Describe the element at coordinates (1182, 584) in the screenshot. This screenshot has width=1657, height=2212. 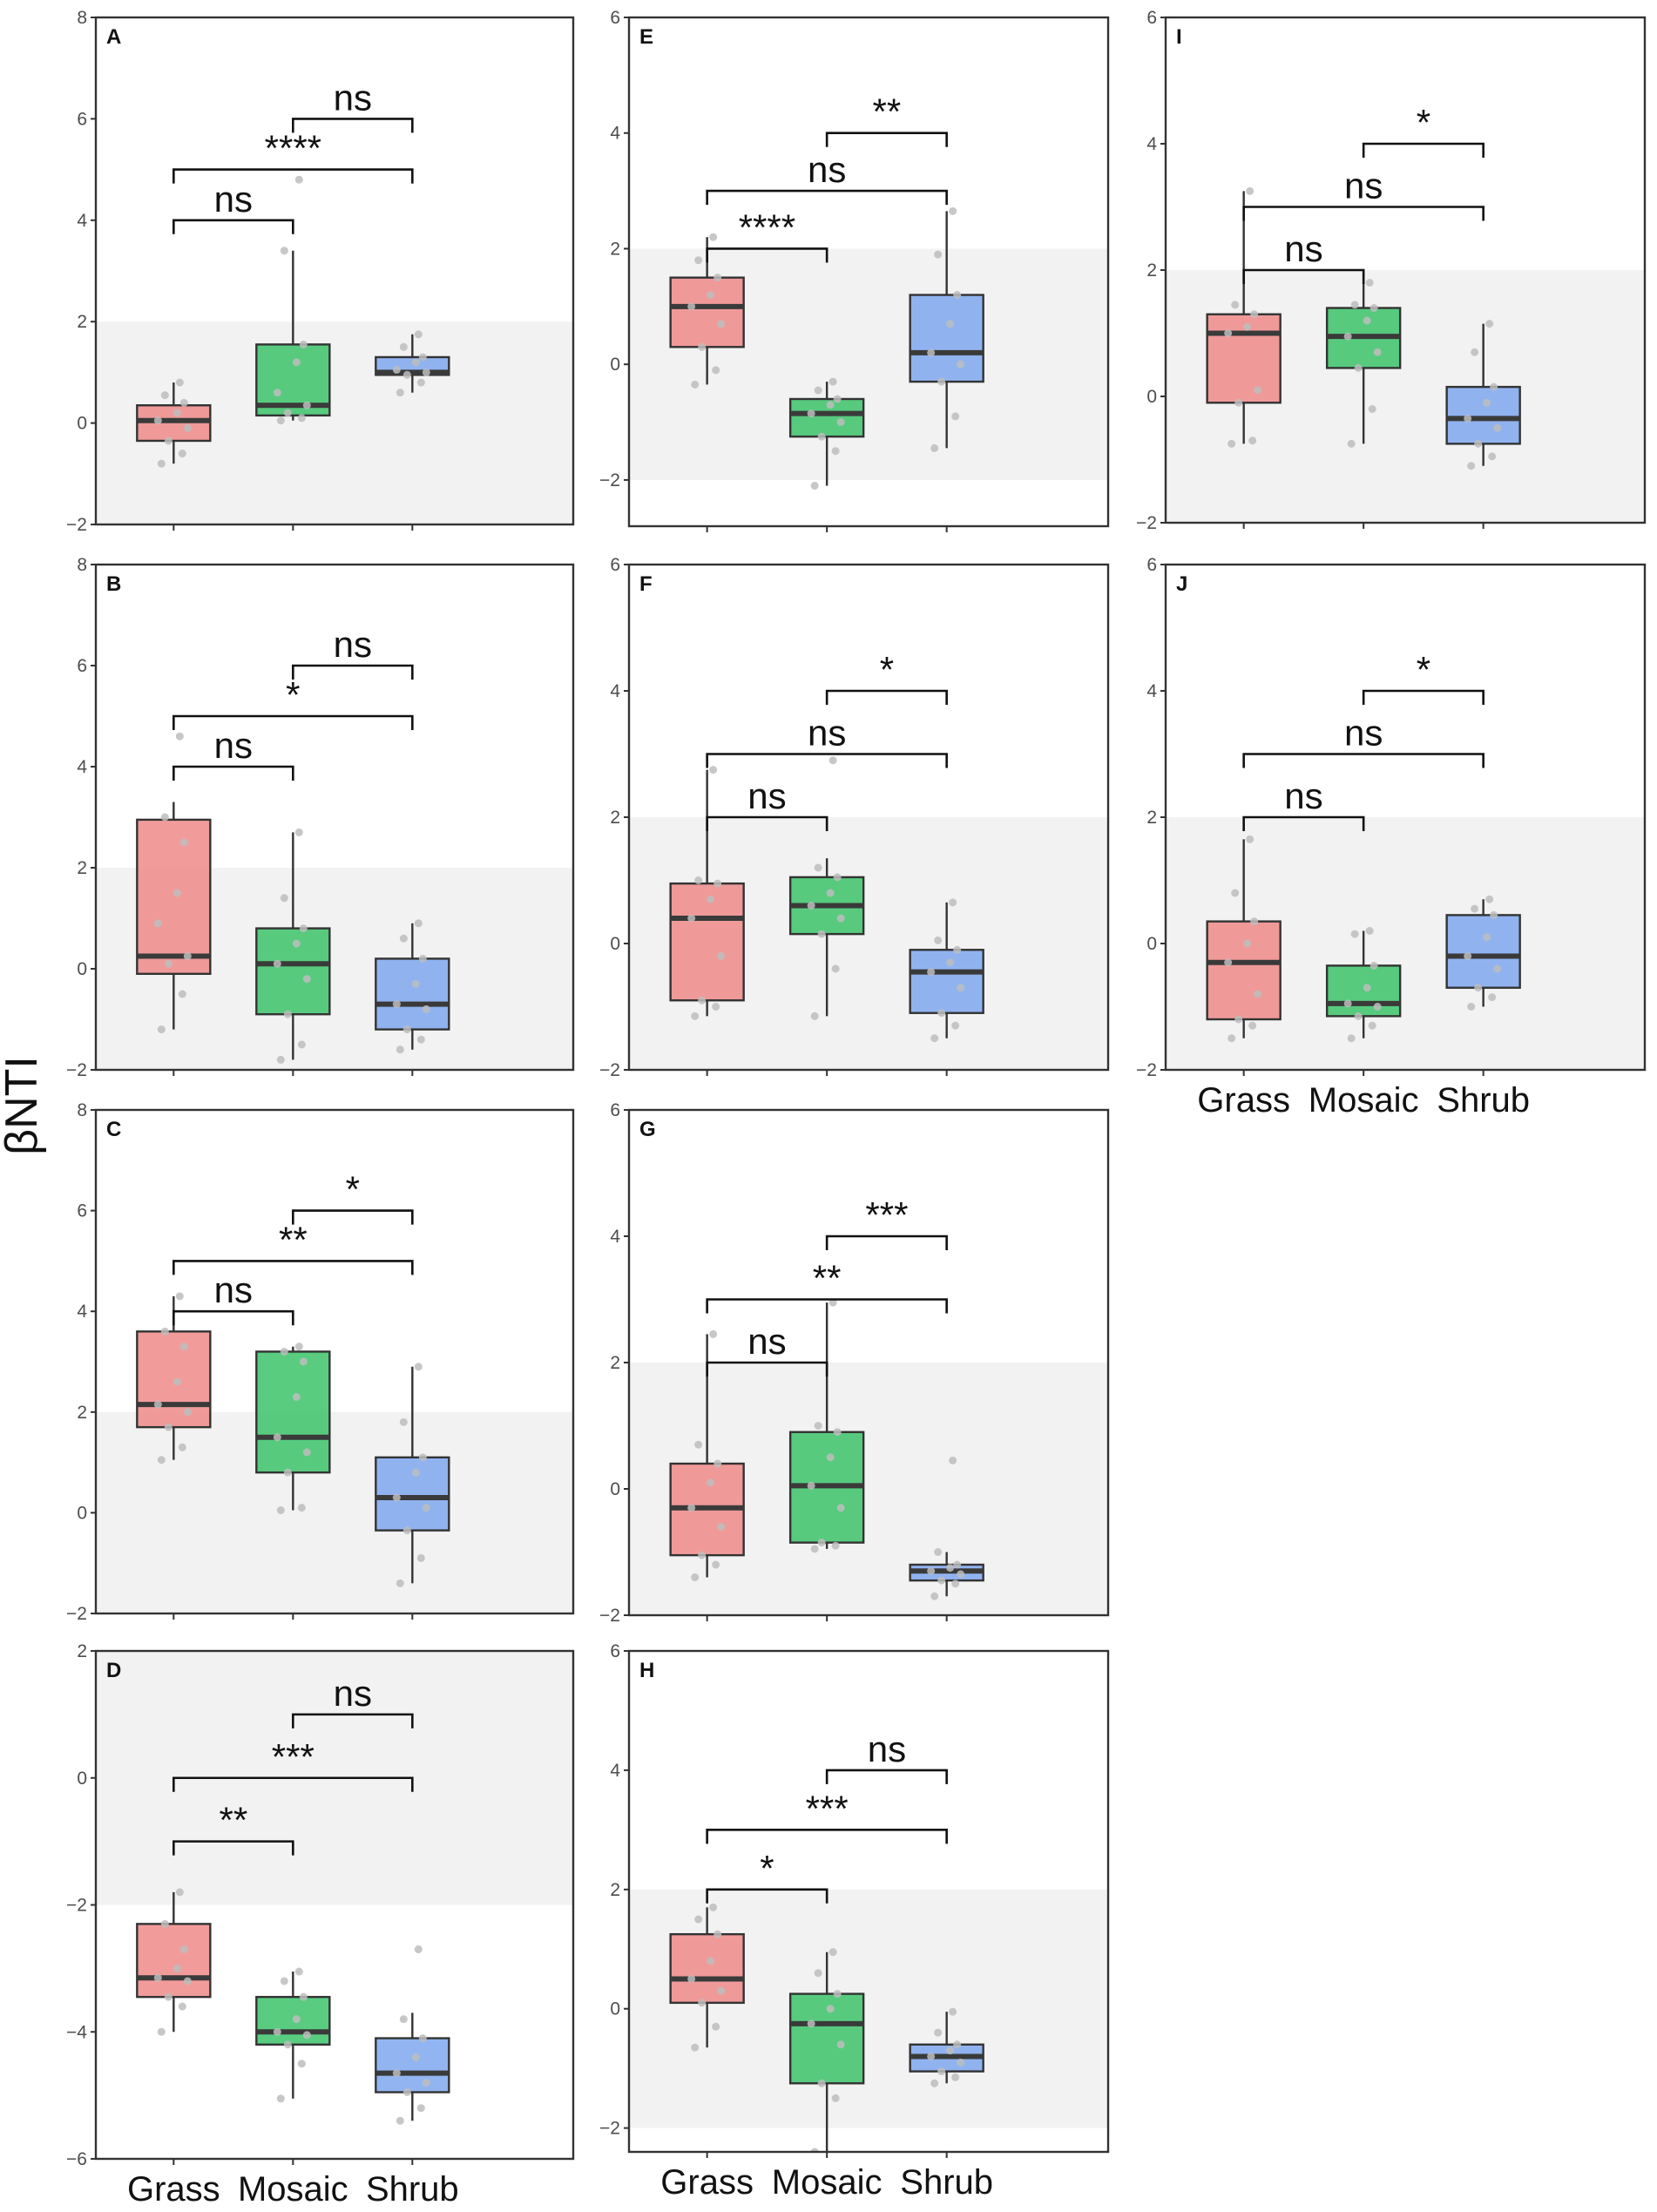
I see `panel-letter: J` at that location.